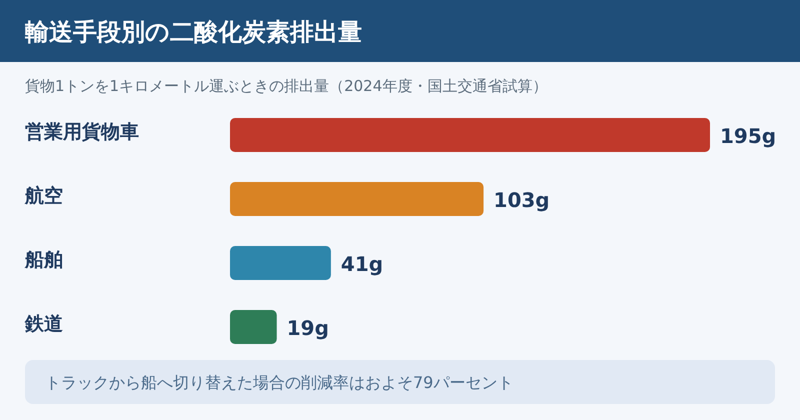 This screenshot has height=420, width=800. I want to click on y-tick-label: 船舶, so click(43, 260).